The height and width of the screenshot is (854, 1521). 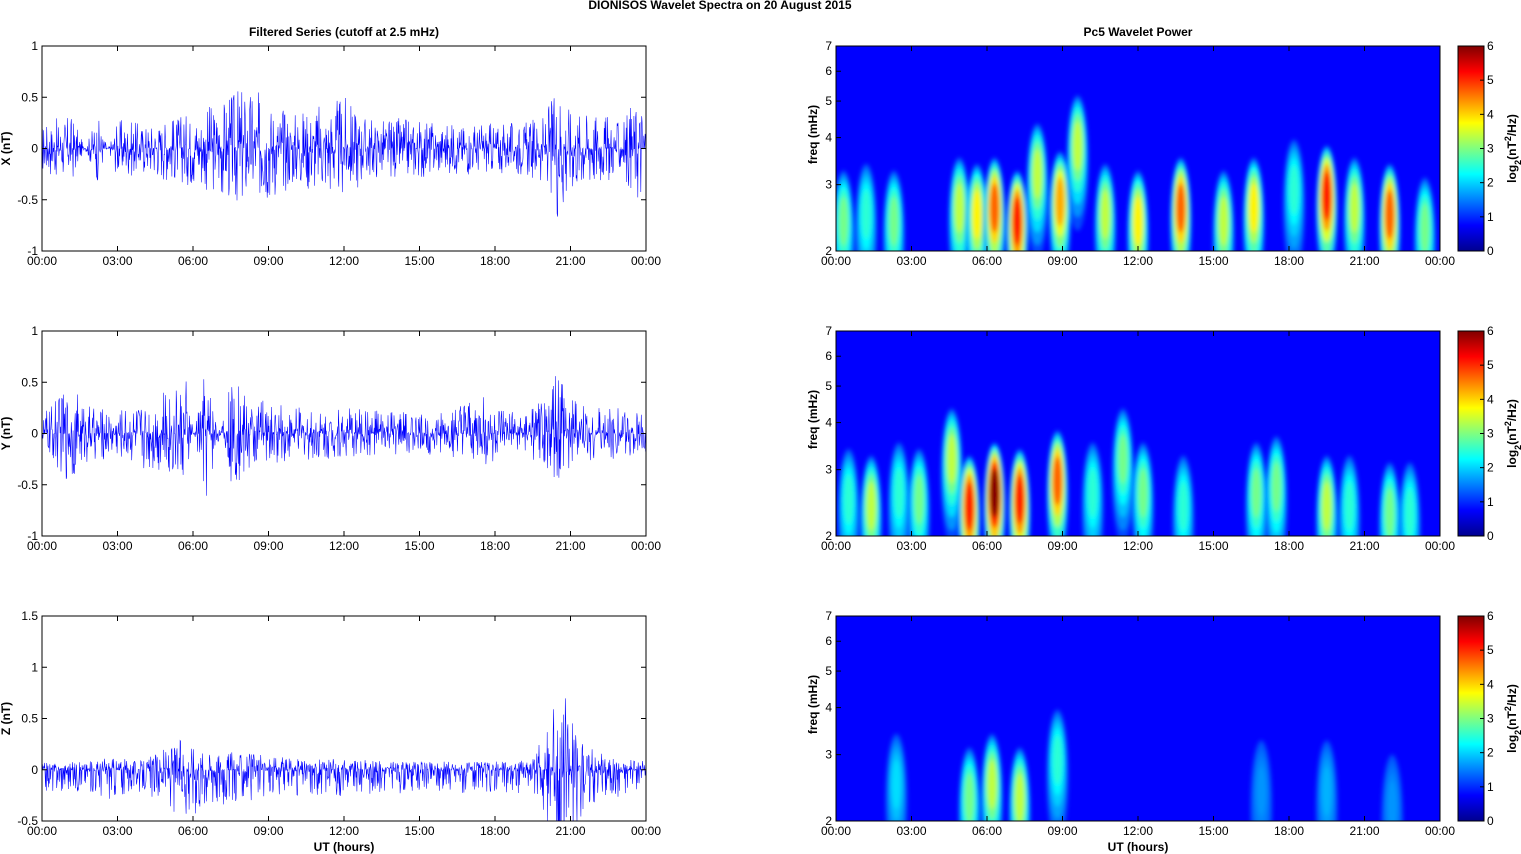 I want to click on y-tick-label: 1.5, so click(x=29, y=616).